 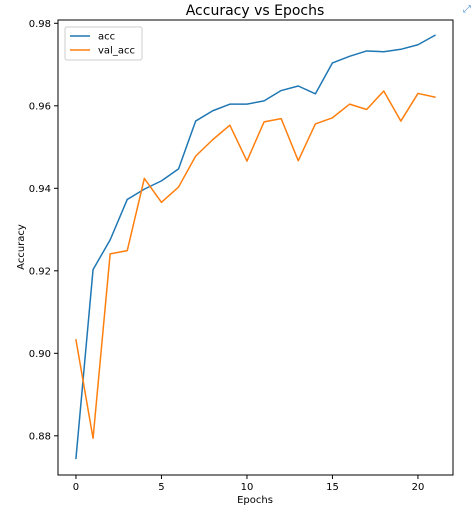 I want to click on x-tick-label: 20, so click(x=418, y=487).